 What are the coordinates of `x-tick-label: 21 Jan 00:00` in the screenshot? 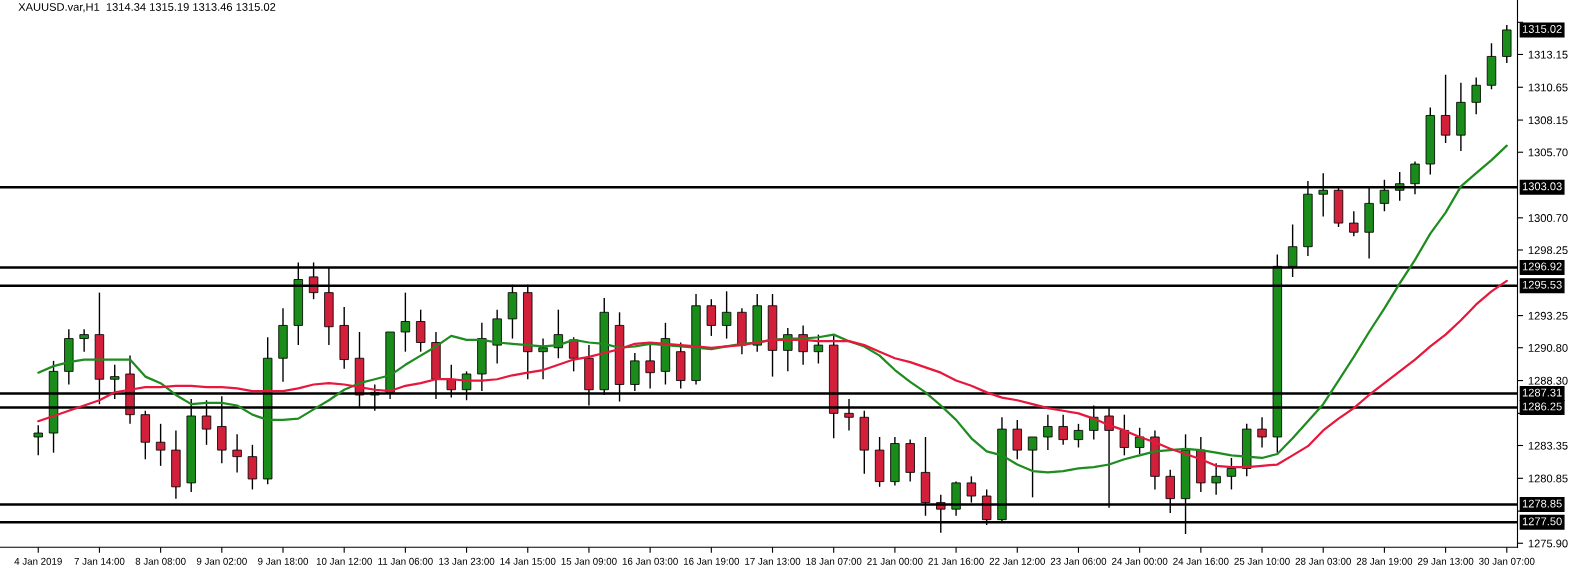 It's located at (895, 561).